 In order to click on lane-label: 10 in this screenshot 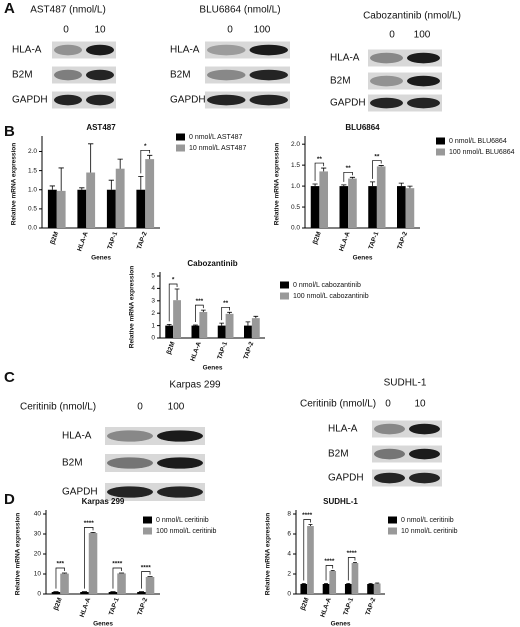, I will do `click(100, 30)`.